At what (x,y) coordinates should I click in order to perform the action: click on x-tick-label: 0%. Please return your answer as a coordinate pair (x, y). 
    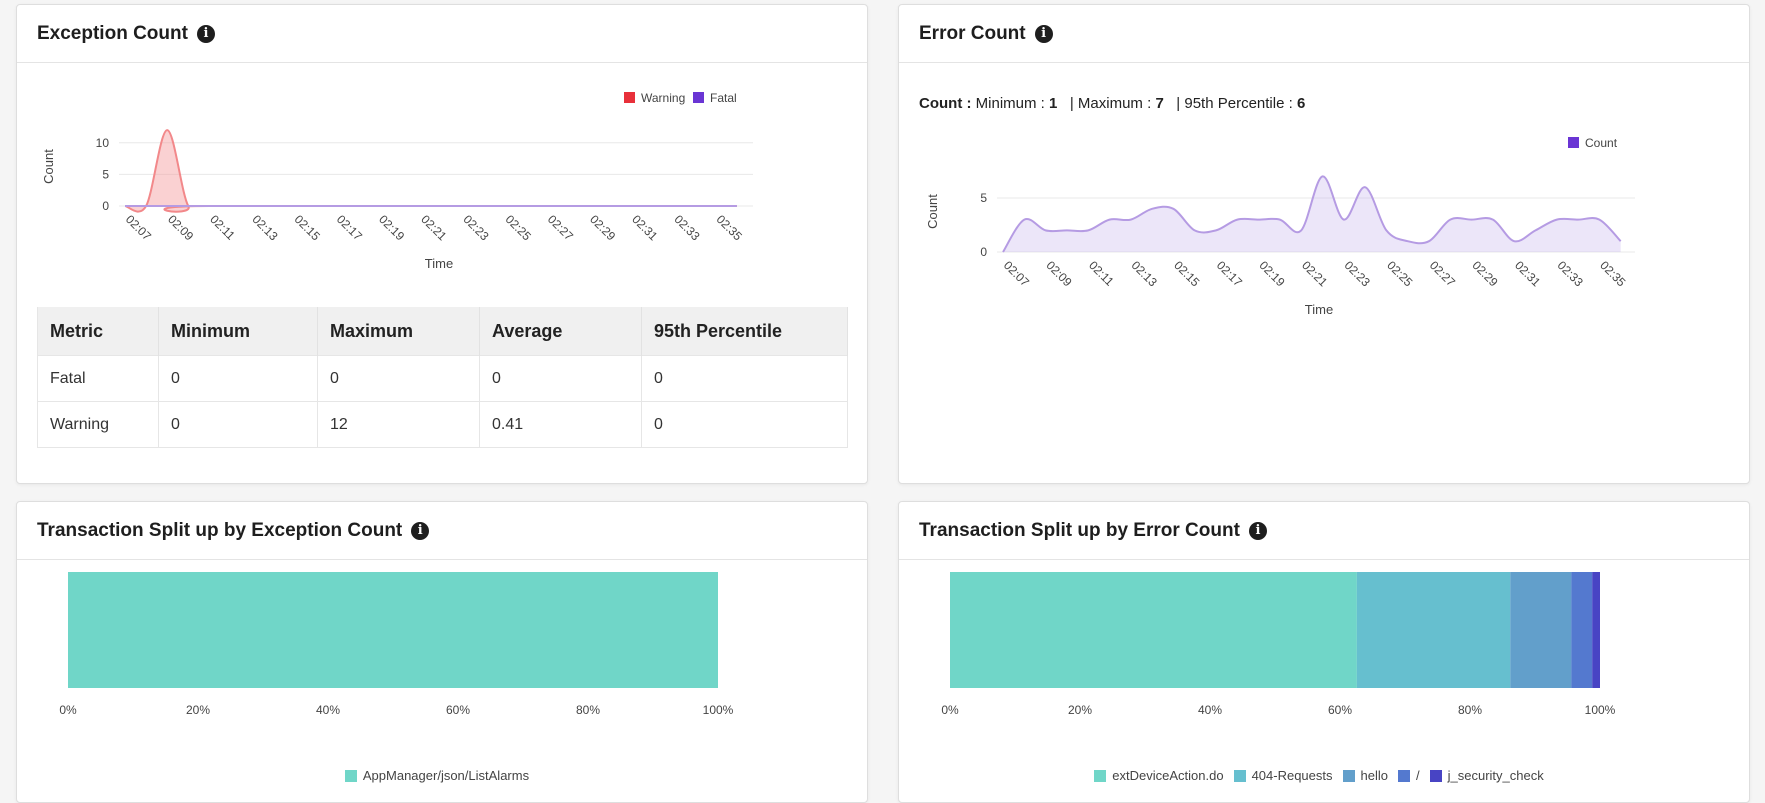
    Looking at the image, I should click on (68, 710).